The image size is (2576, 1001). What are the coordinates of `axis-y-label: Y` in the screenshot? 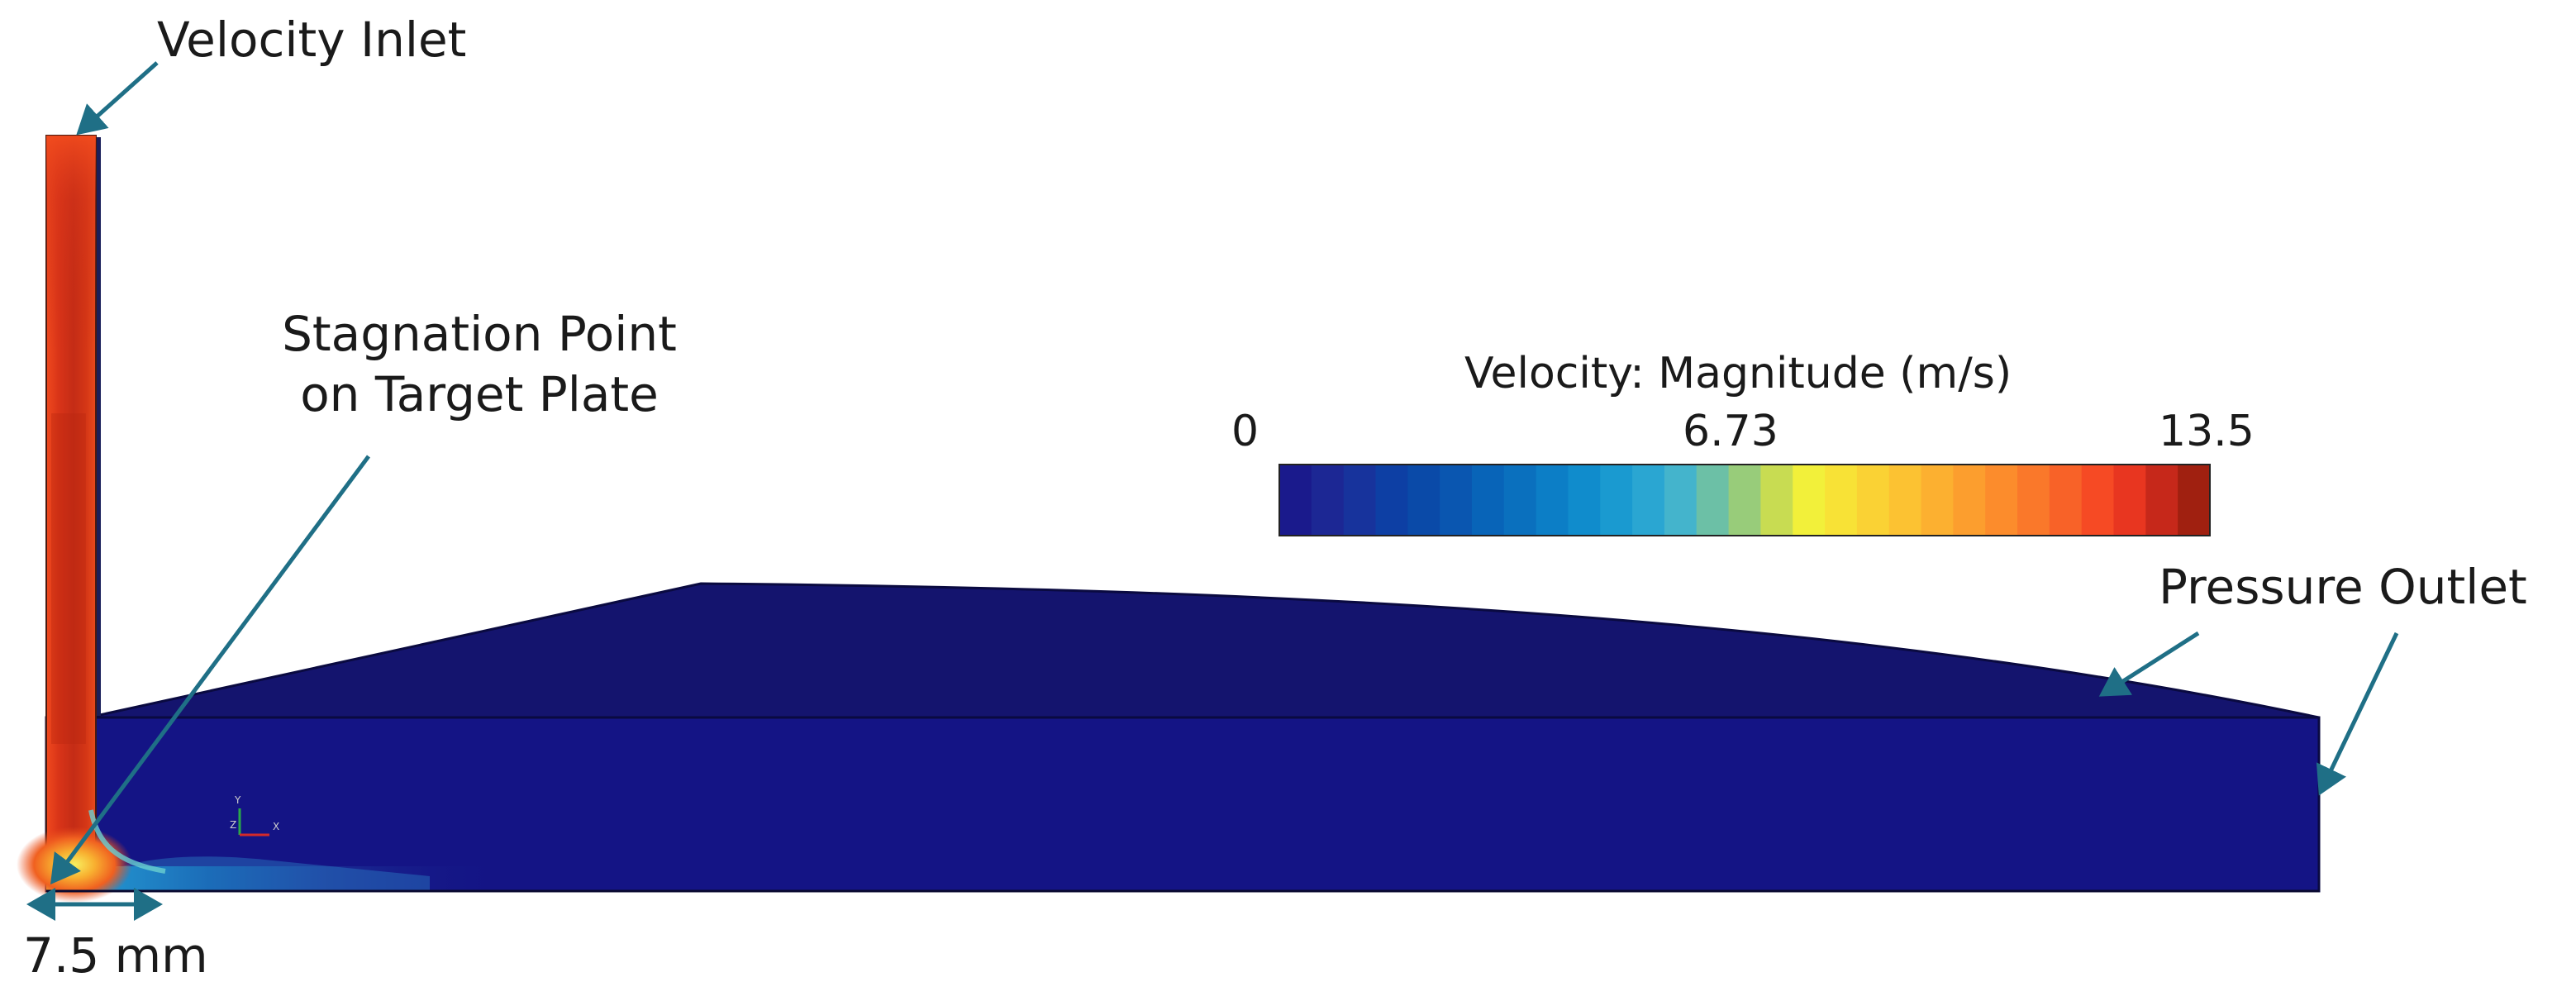 It's located at (238, 800).